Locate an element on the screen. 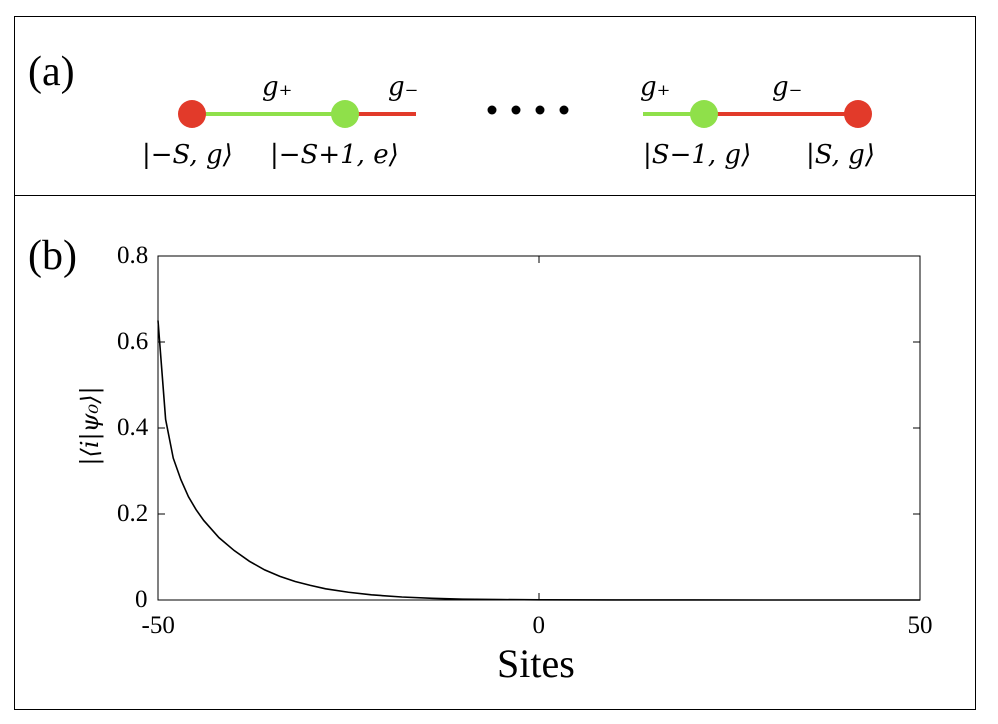 This screenshot has height=724, width=998. y-tick-label: 0.4 is located at coordinates (133, 427).